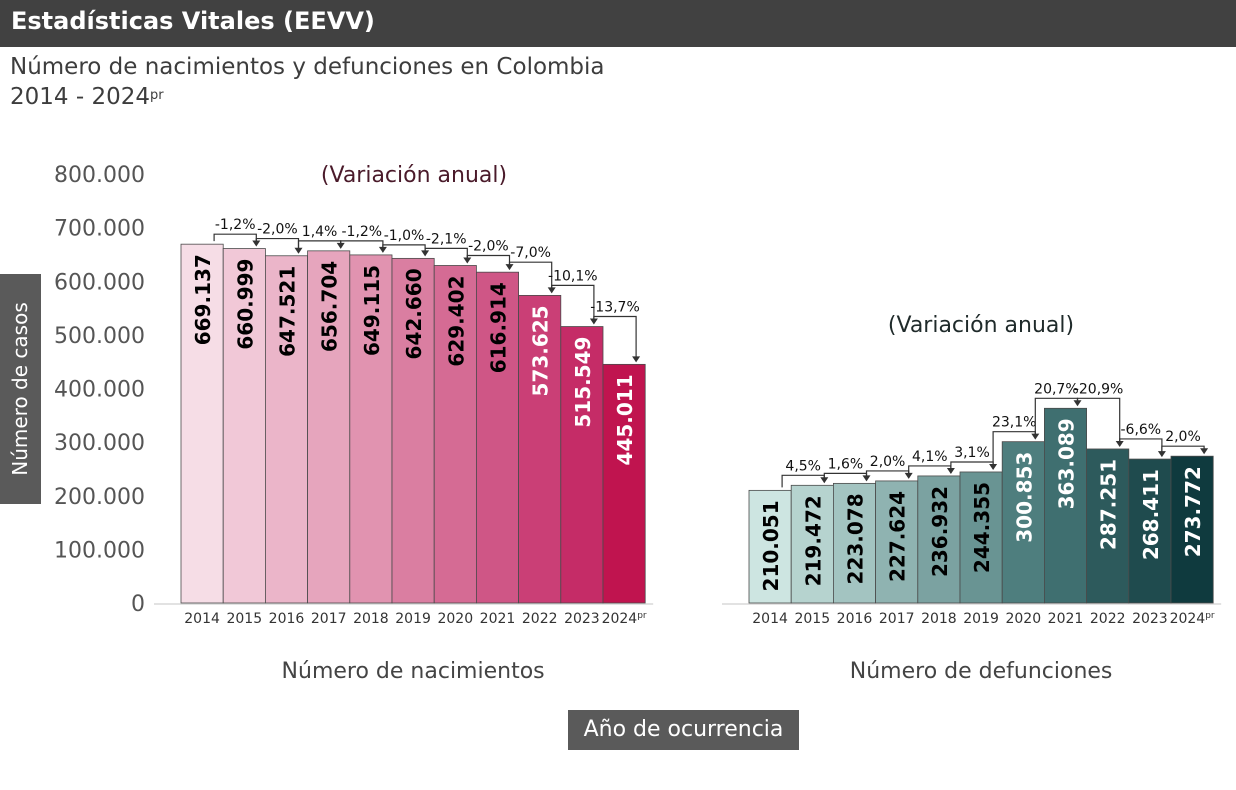 Image resolution: width=1236 pixels, height=790 pixels. I want to click on births-value-label: 660.999, so click(245, 304).